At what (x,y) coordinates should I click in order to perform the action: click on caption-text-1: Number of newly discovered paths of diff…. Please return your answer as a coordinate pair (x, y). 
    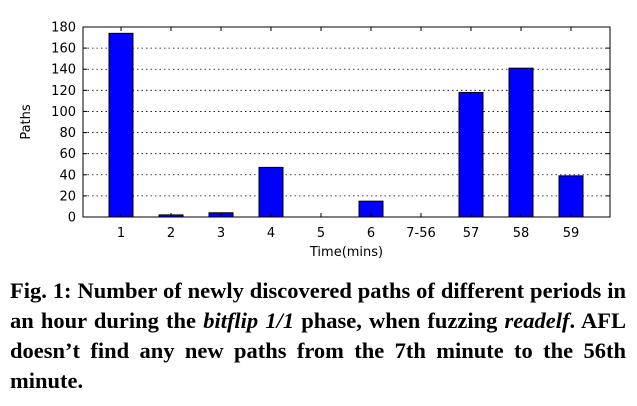
    Looking at the image, I should click on (318, 305).